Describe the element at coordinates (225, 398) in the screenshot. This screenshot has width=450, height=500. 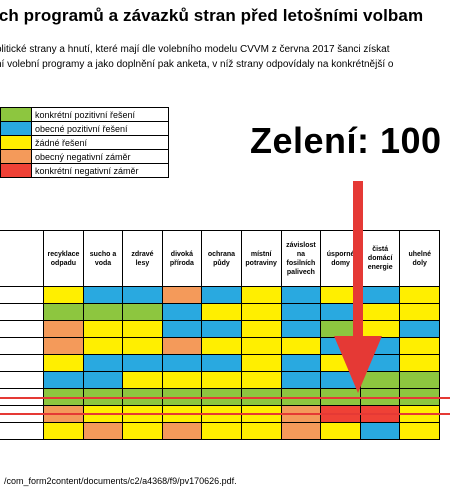
I see `highlight-line-top` at that location.